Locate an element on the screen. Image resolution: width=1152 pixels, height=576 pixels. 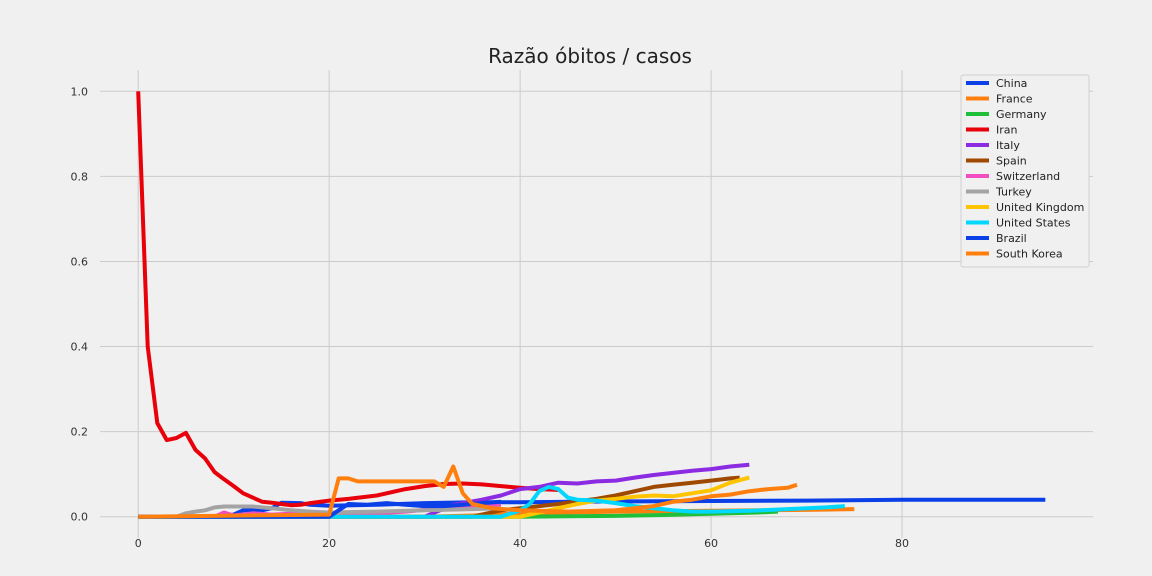
series-line-south-korea is located at coordinates (468, 491).